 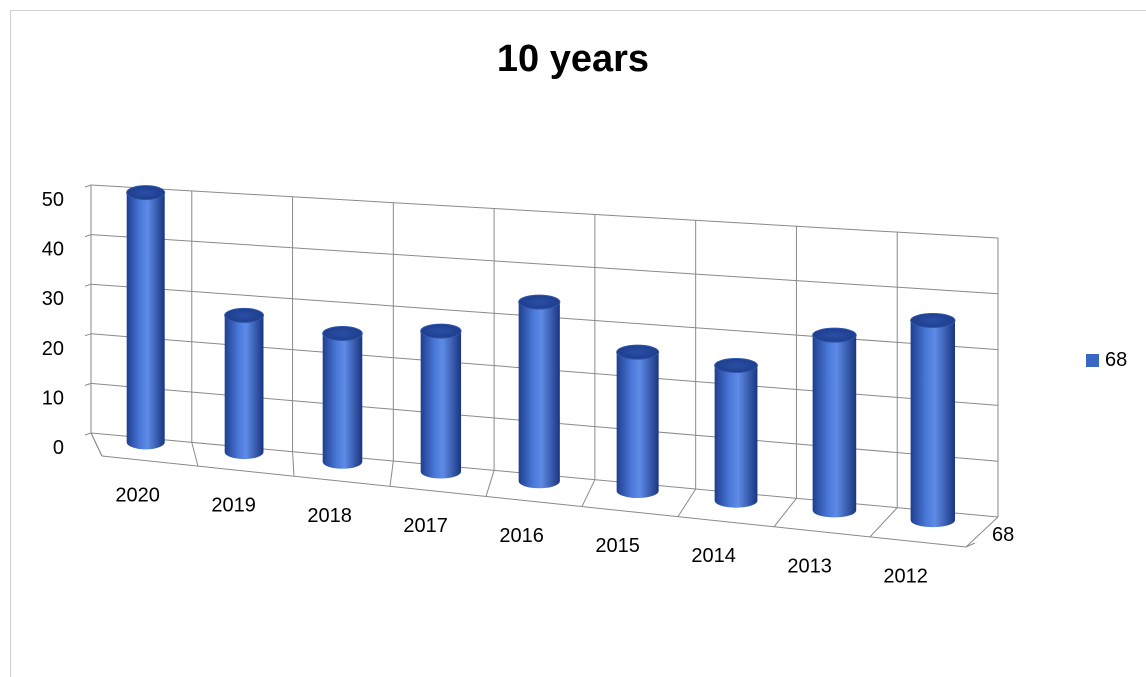 I want to click on x-tick-label: 2013, so click(x=809, y=566).